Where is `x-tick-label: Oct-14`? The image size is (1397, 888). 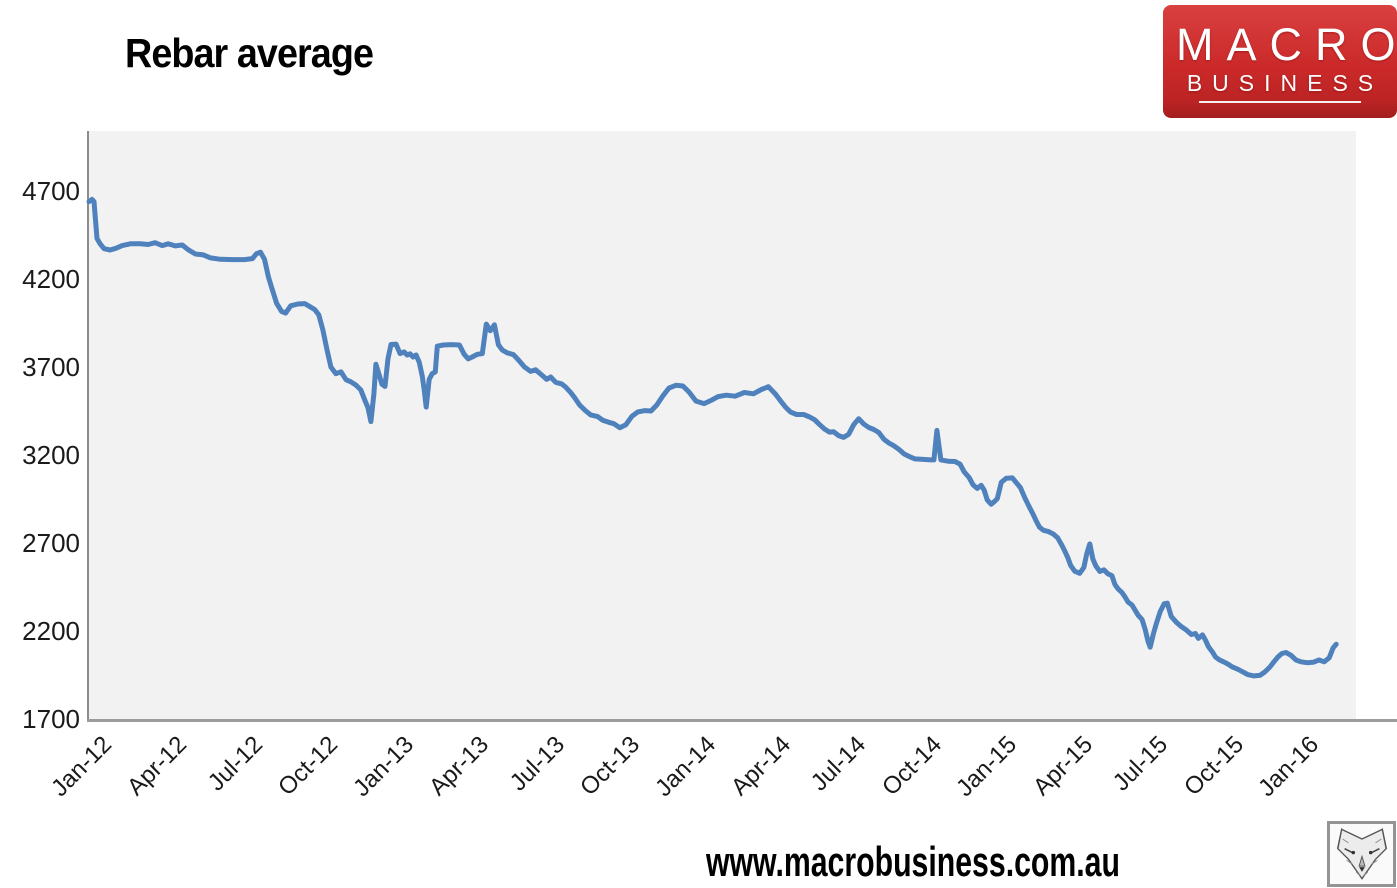
x-tick-label: Oct-14 is located at coordinates (911, 766).